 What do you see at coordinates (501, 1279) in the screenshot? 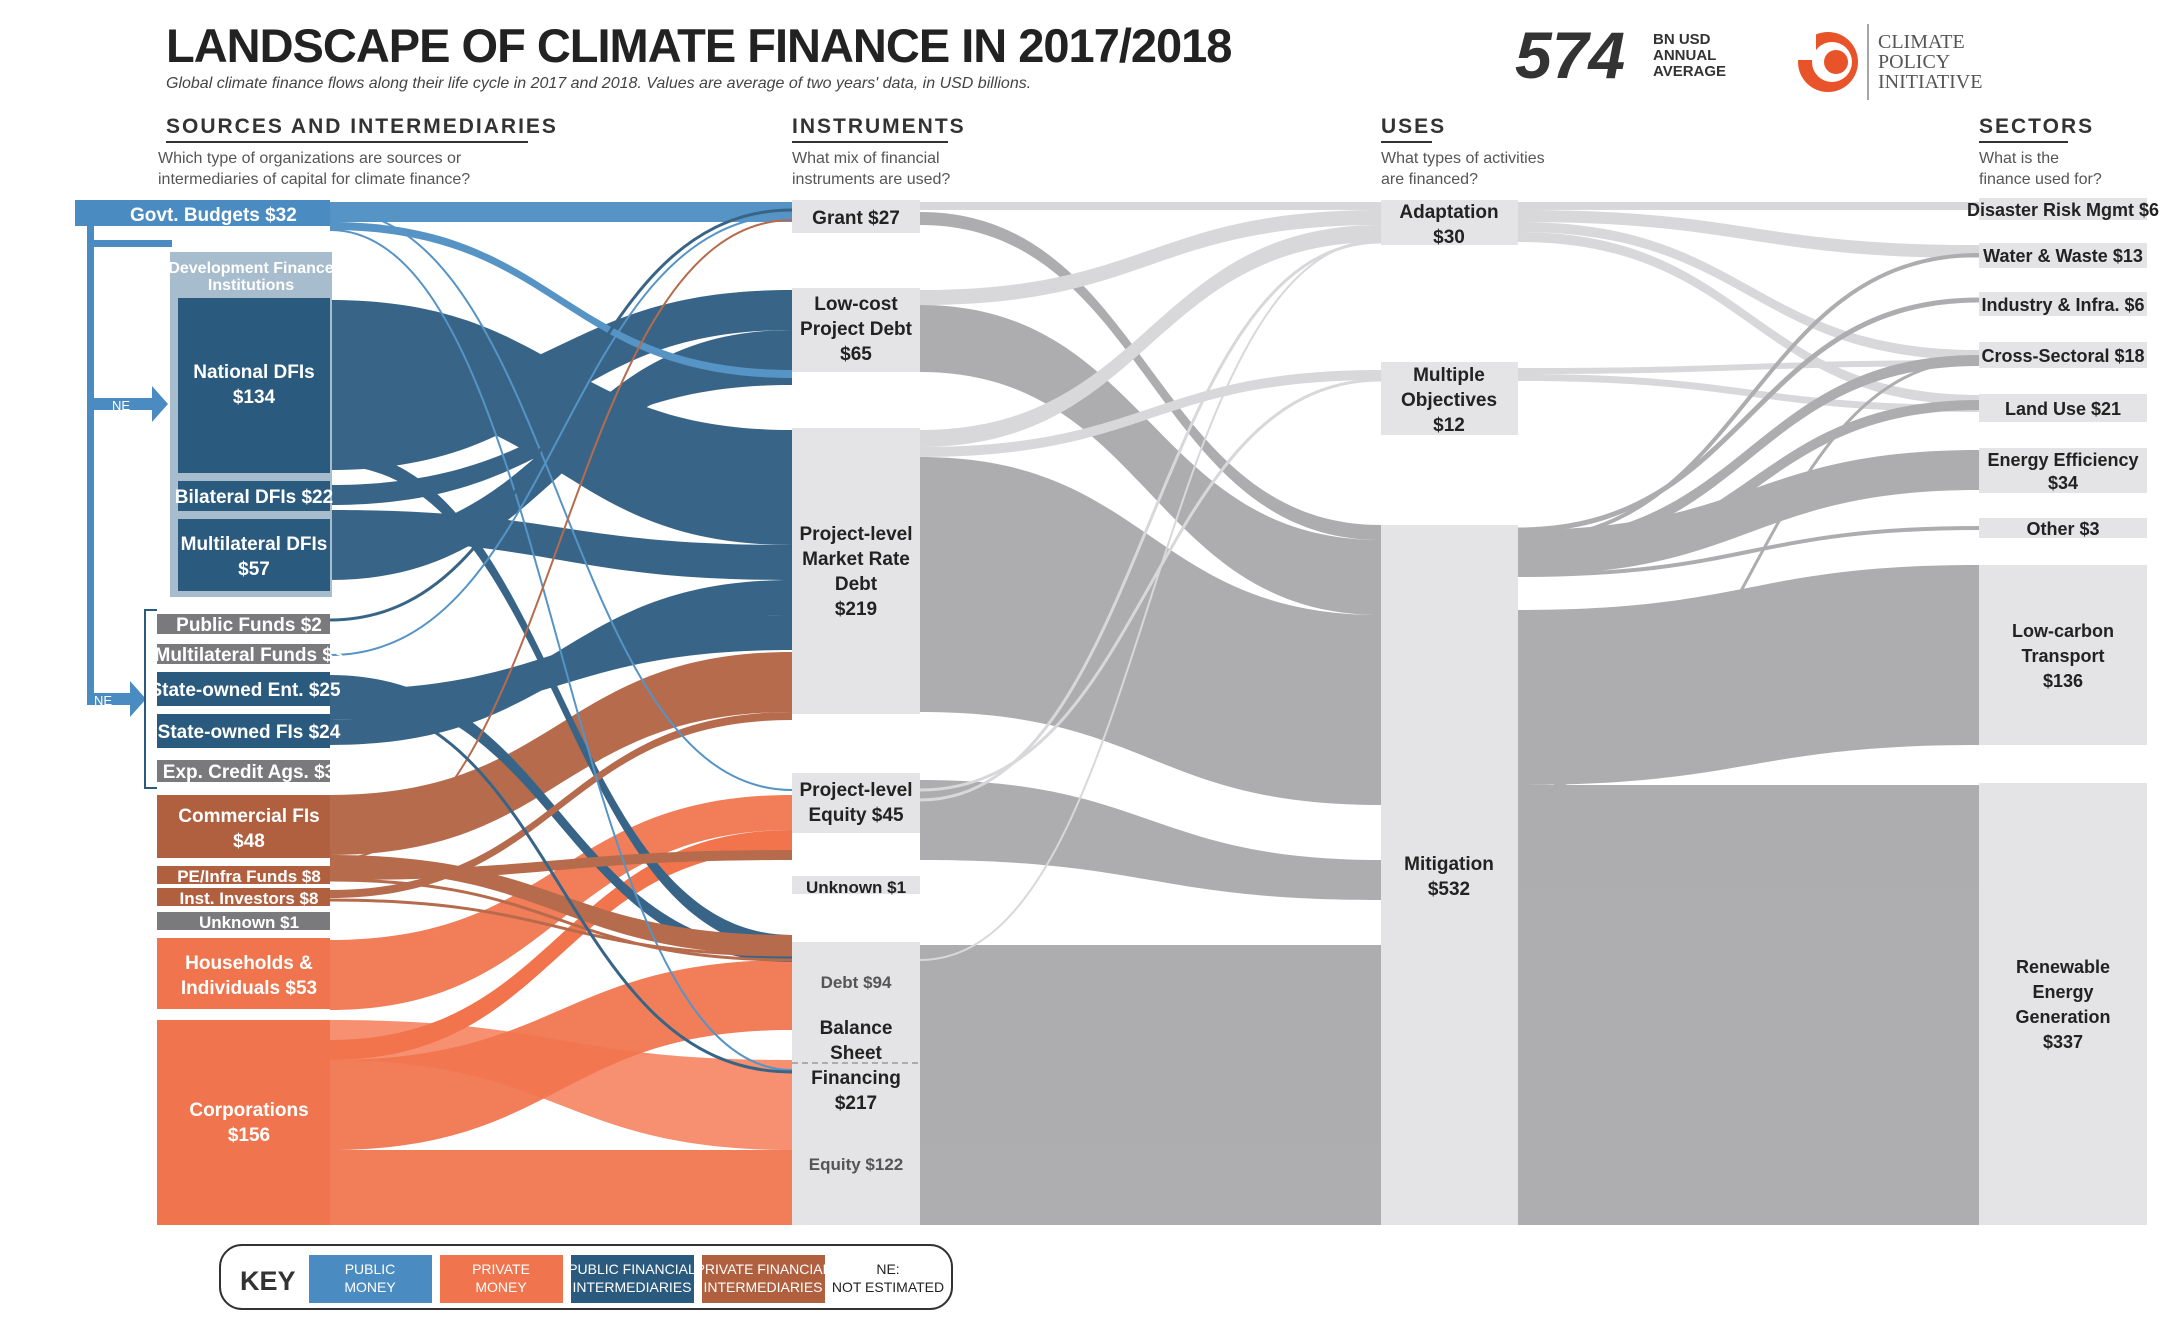
I see `key-private-money-swatch` at bounding box center [501, 1279].